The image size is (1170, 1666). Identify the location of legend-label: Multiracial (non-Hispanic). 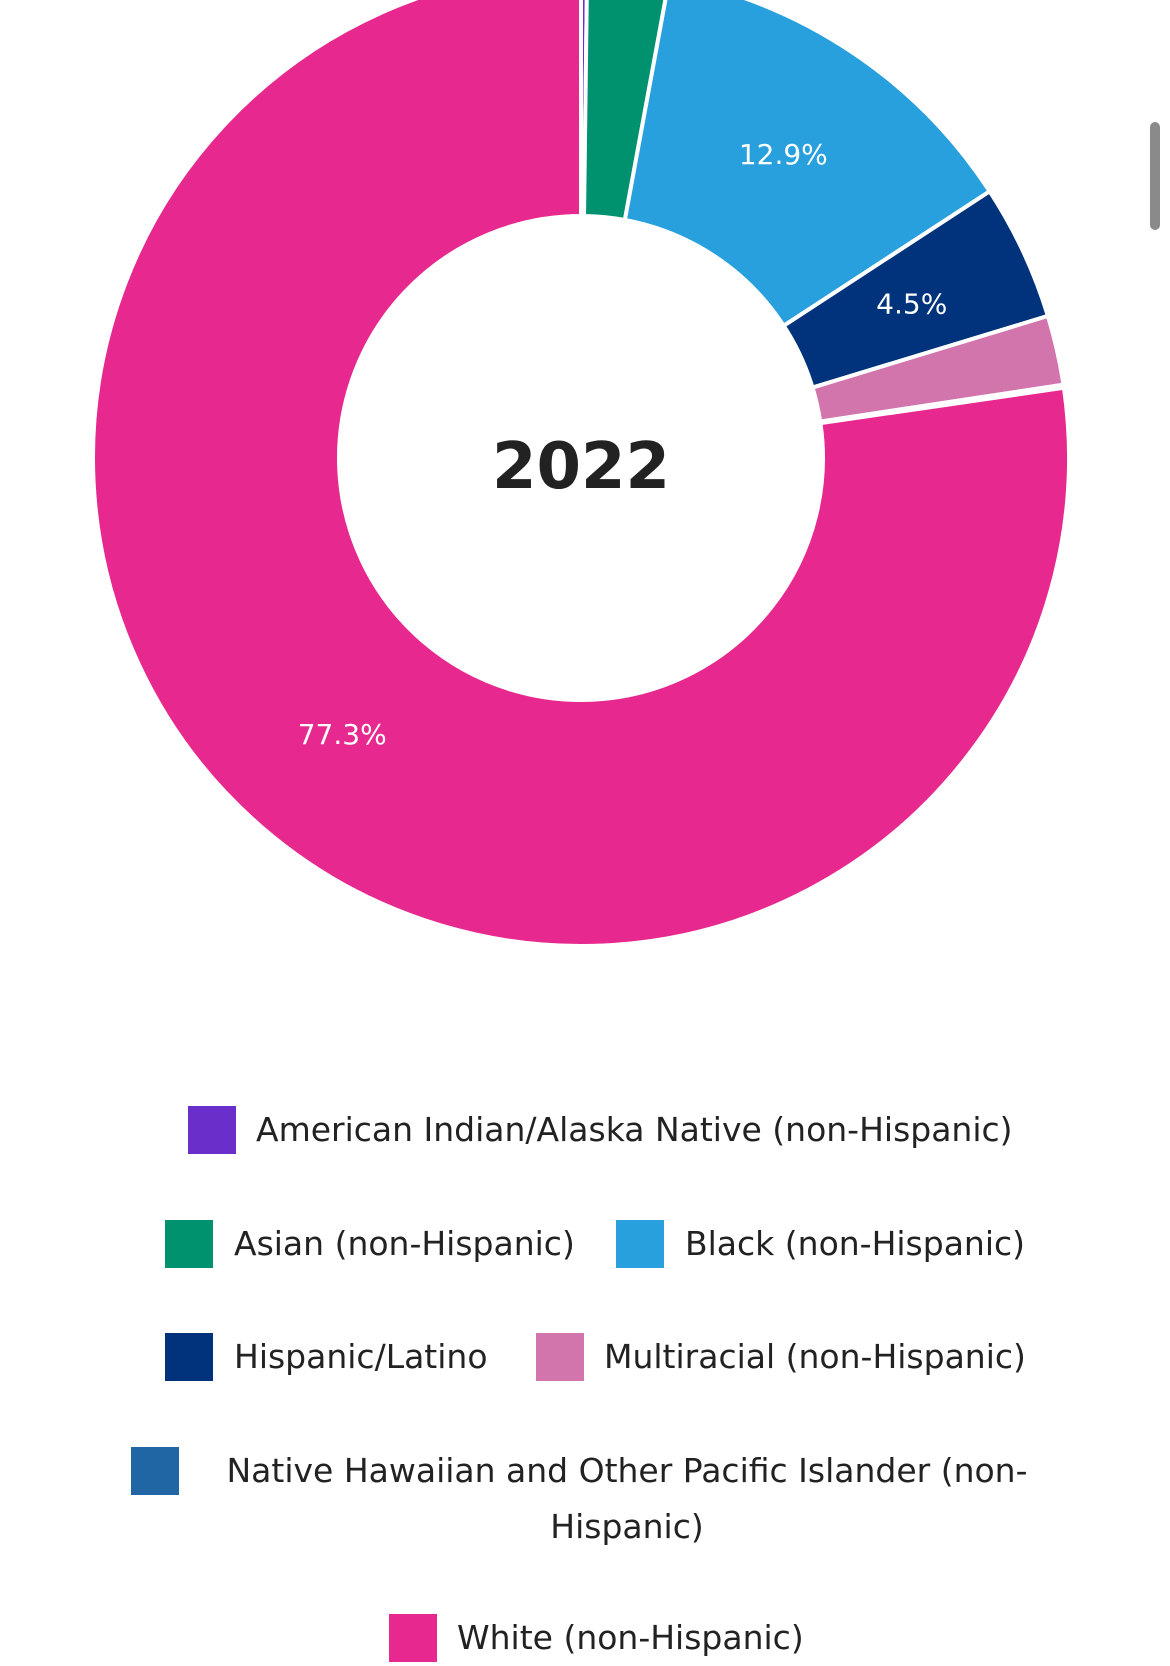
(815, 1356).